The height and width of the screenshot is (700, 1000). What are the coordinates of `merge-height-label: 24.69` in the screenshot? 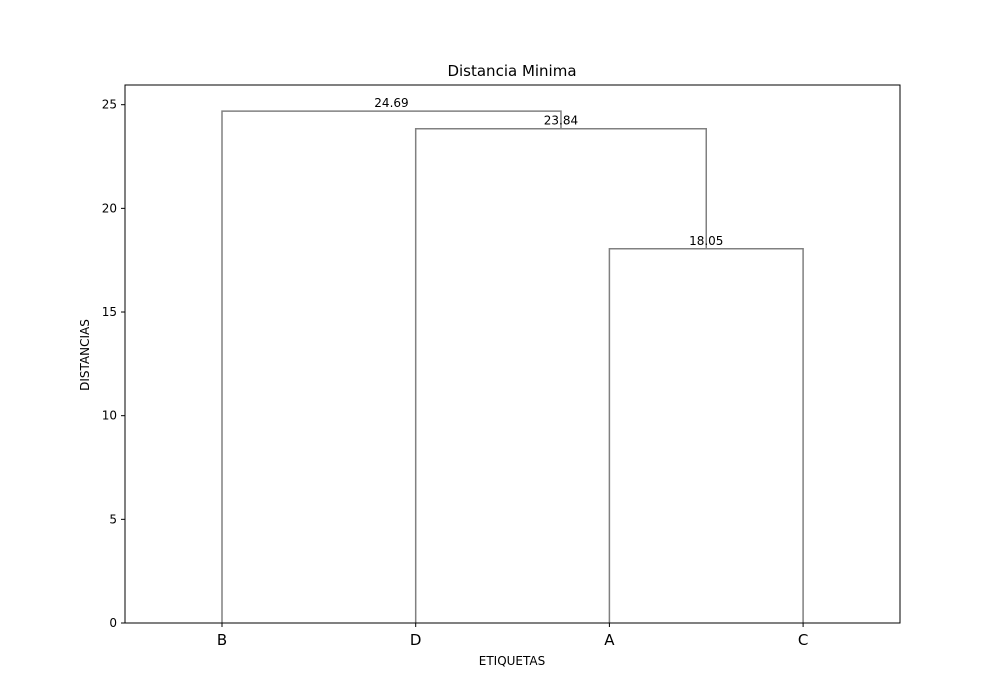 It's located at (391, 103).